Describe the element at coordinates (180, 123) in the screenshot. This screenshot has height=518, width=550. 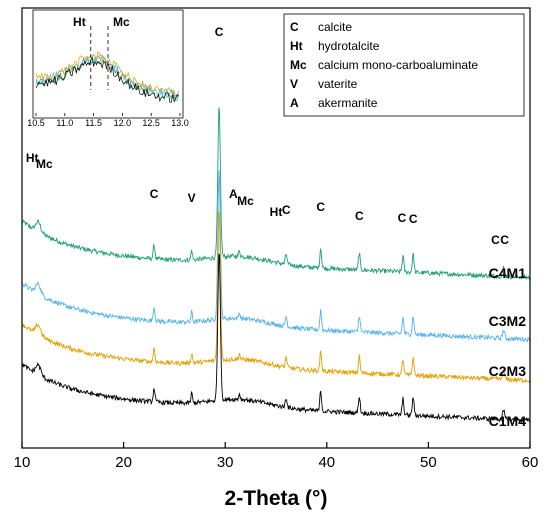
I see `inset-tick-label: 13.0` at that location.